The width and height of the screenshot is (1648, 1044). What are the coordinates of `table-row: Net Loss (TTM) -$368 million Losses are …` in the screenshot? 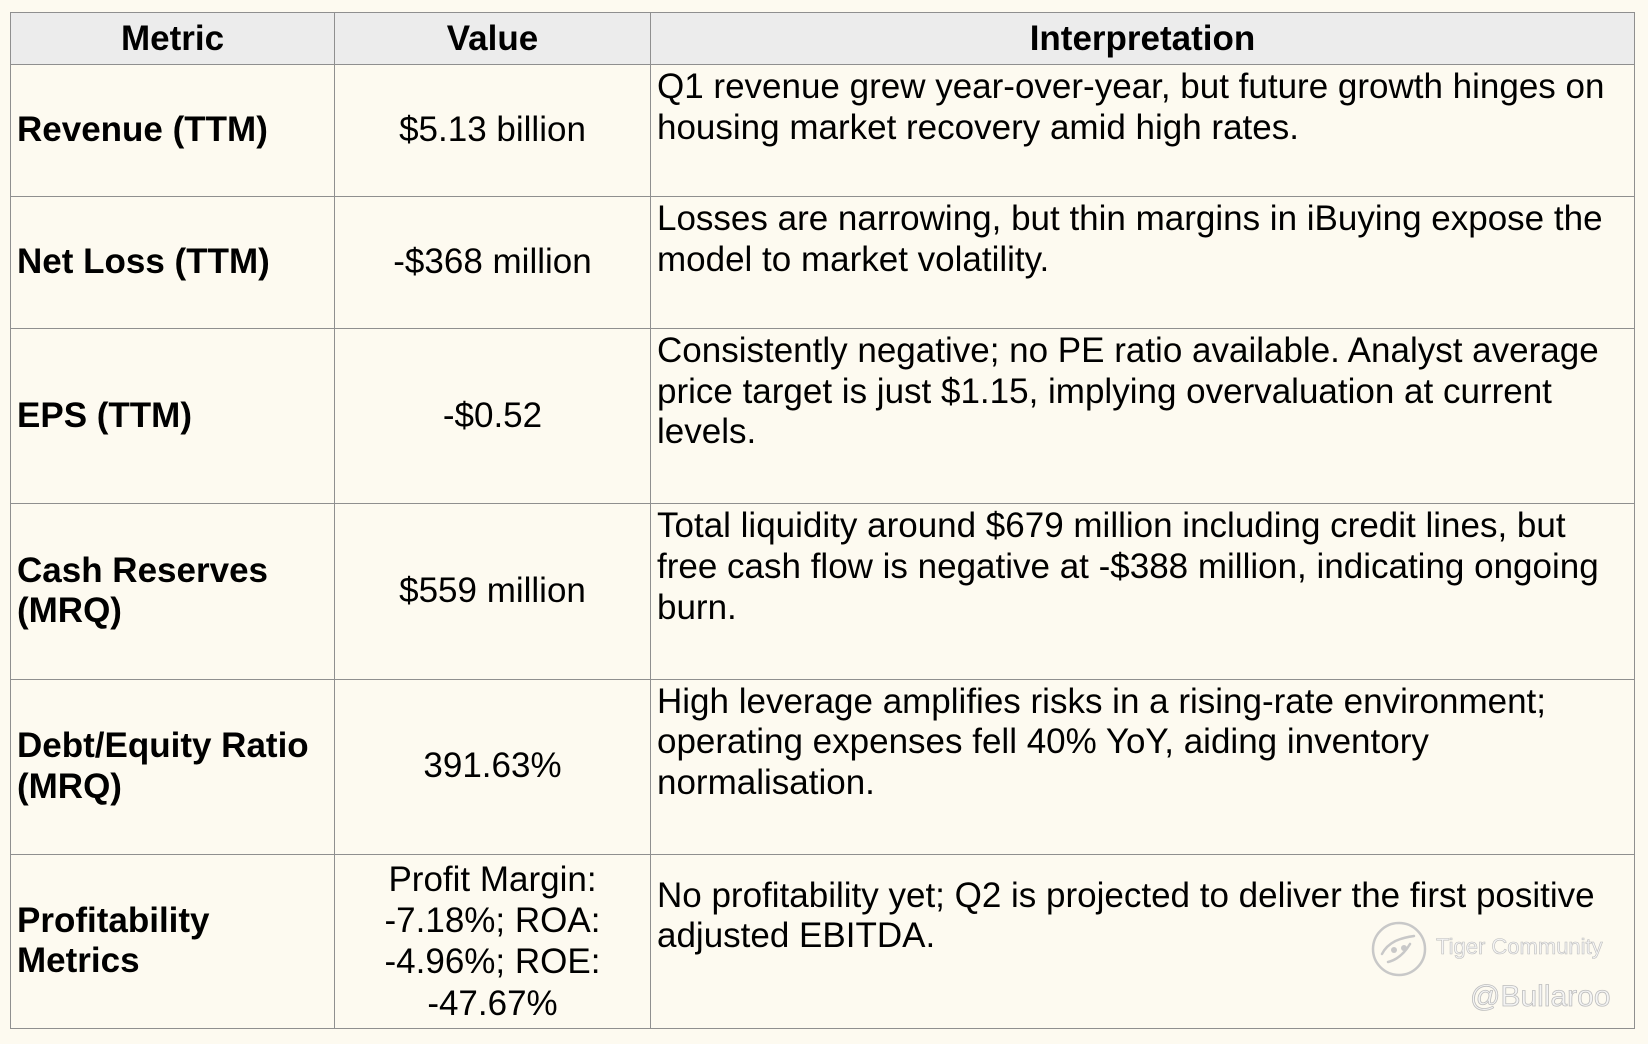 It's located at (822, 263).